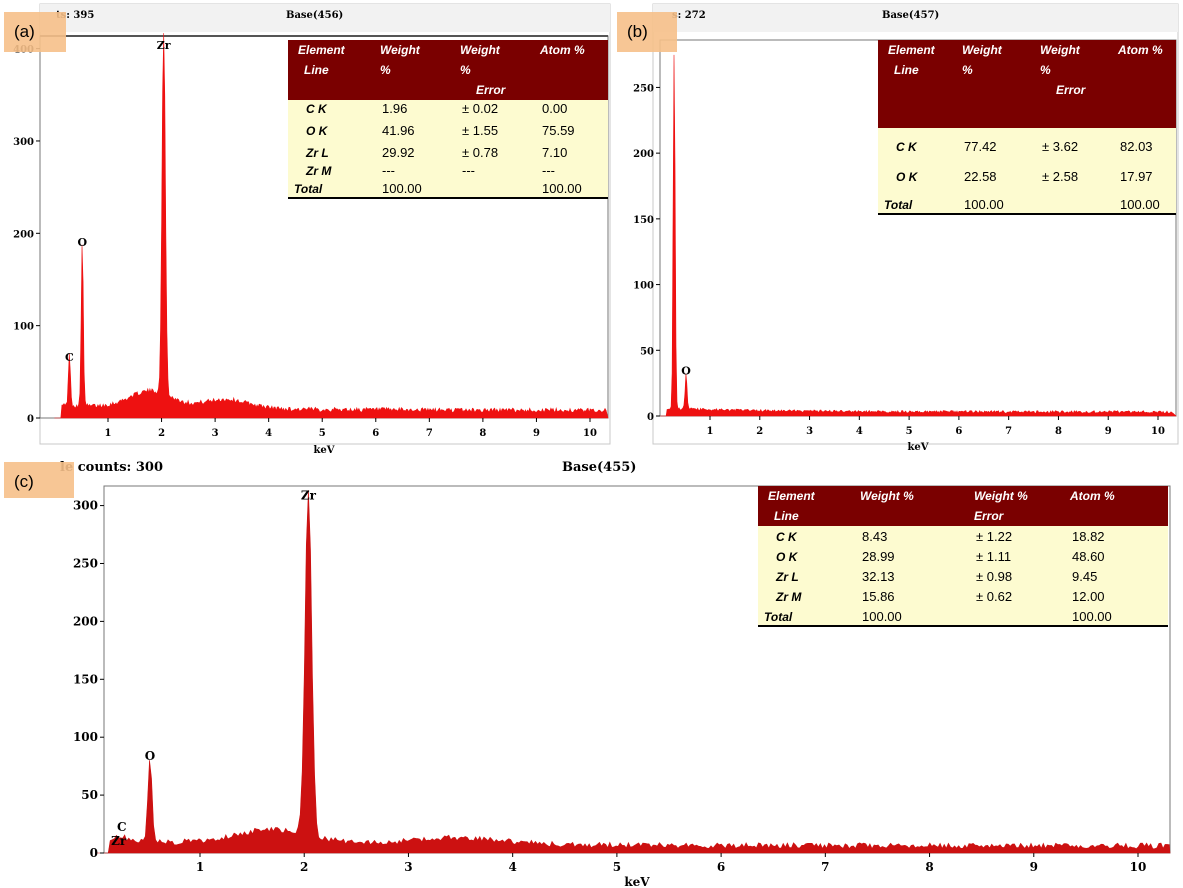 The width and height of the screenshot is (1183, 888). Describe the element at coordinates (23, 327) in the screenshot. I see `y-tick-label: 100` at that location.